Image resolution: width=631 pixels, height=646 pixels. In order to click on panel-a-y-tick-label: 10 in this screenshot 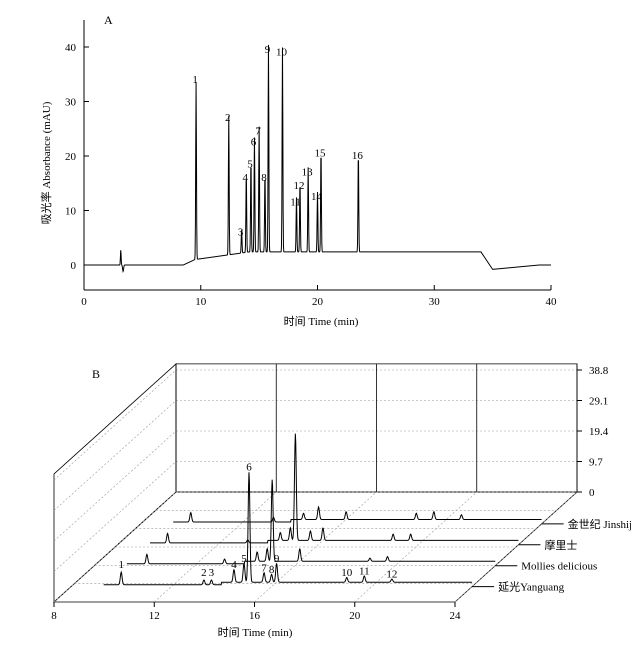, I will do `click(71, 212)`.